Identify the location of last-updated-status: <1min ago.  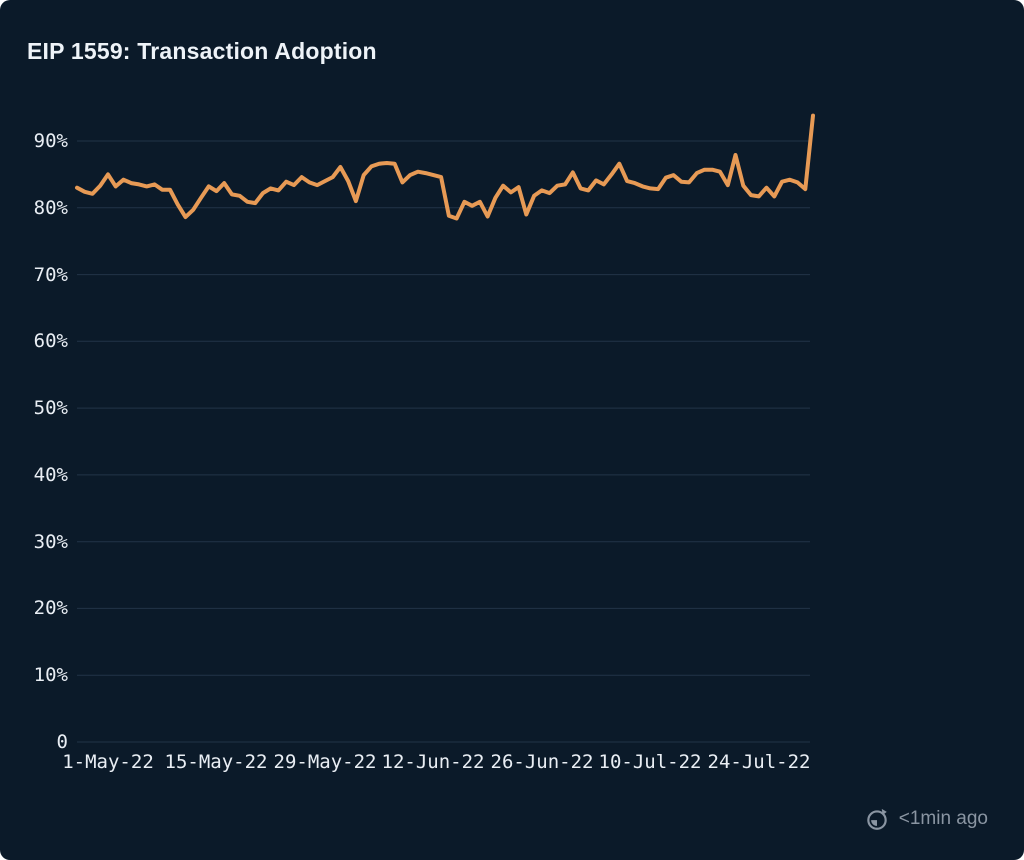
(926, 819).